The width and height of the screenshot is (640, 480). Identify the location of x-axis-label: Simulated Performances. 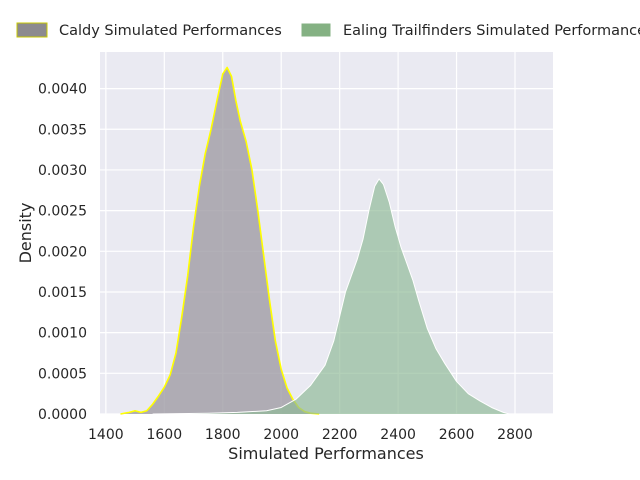
(326, 453).